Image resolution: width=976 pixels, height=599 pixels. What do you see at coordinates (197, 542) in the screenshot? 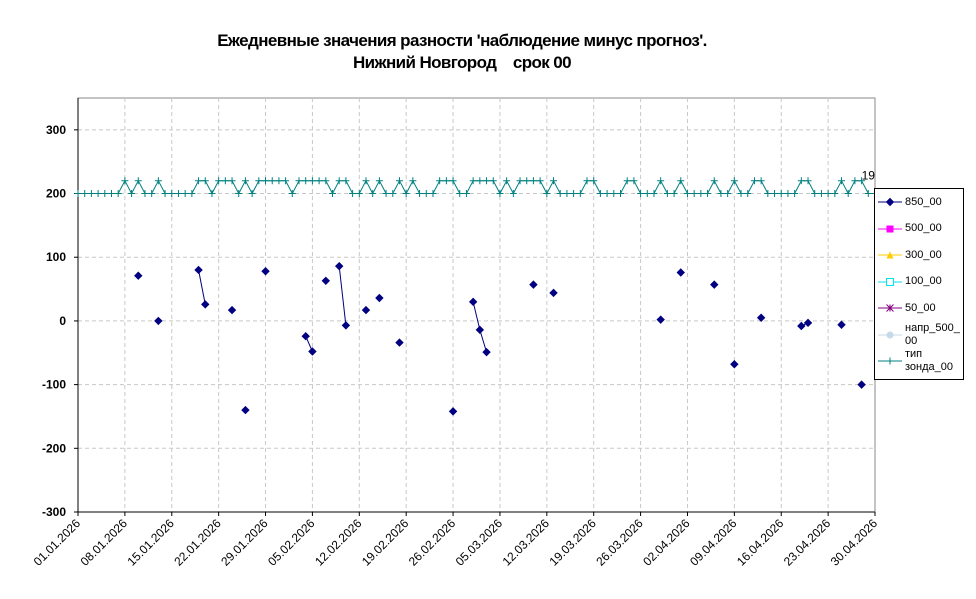
I see `x-tick-label: 22.01.2026` at bounding box center [197, 542].